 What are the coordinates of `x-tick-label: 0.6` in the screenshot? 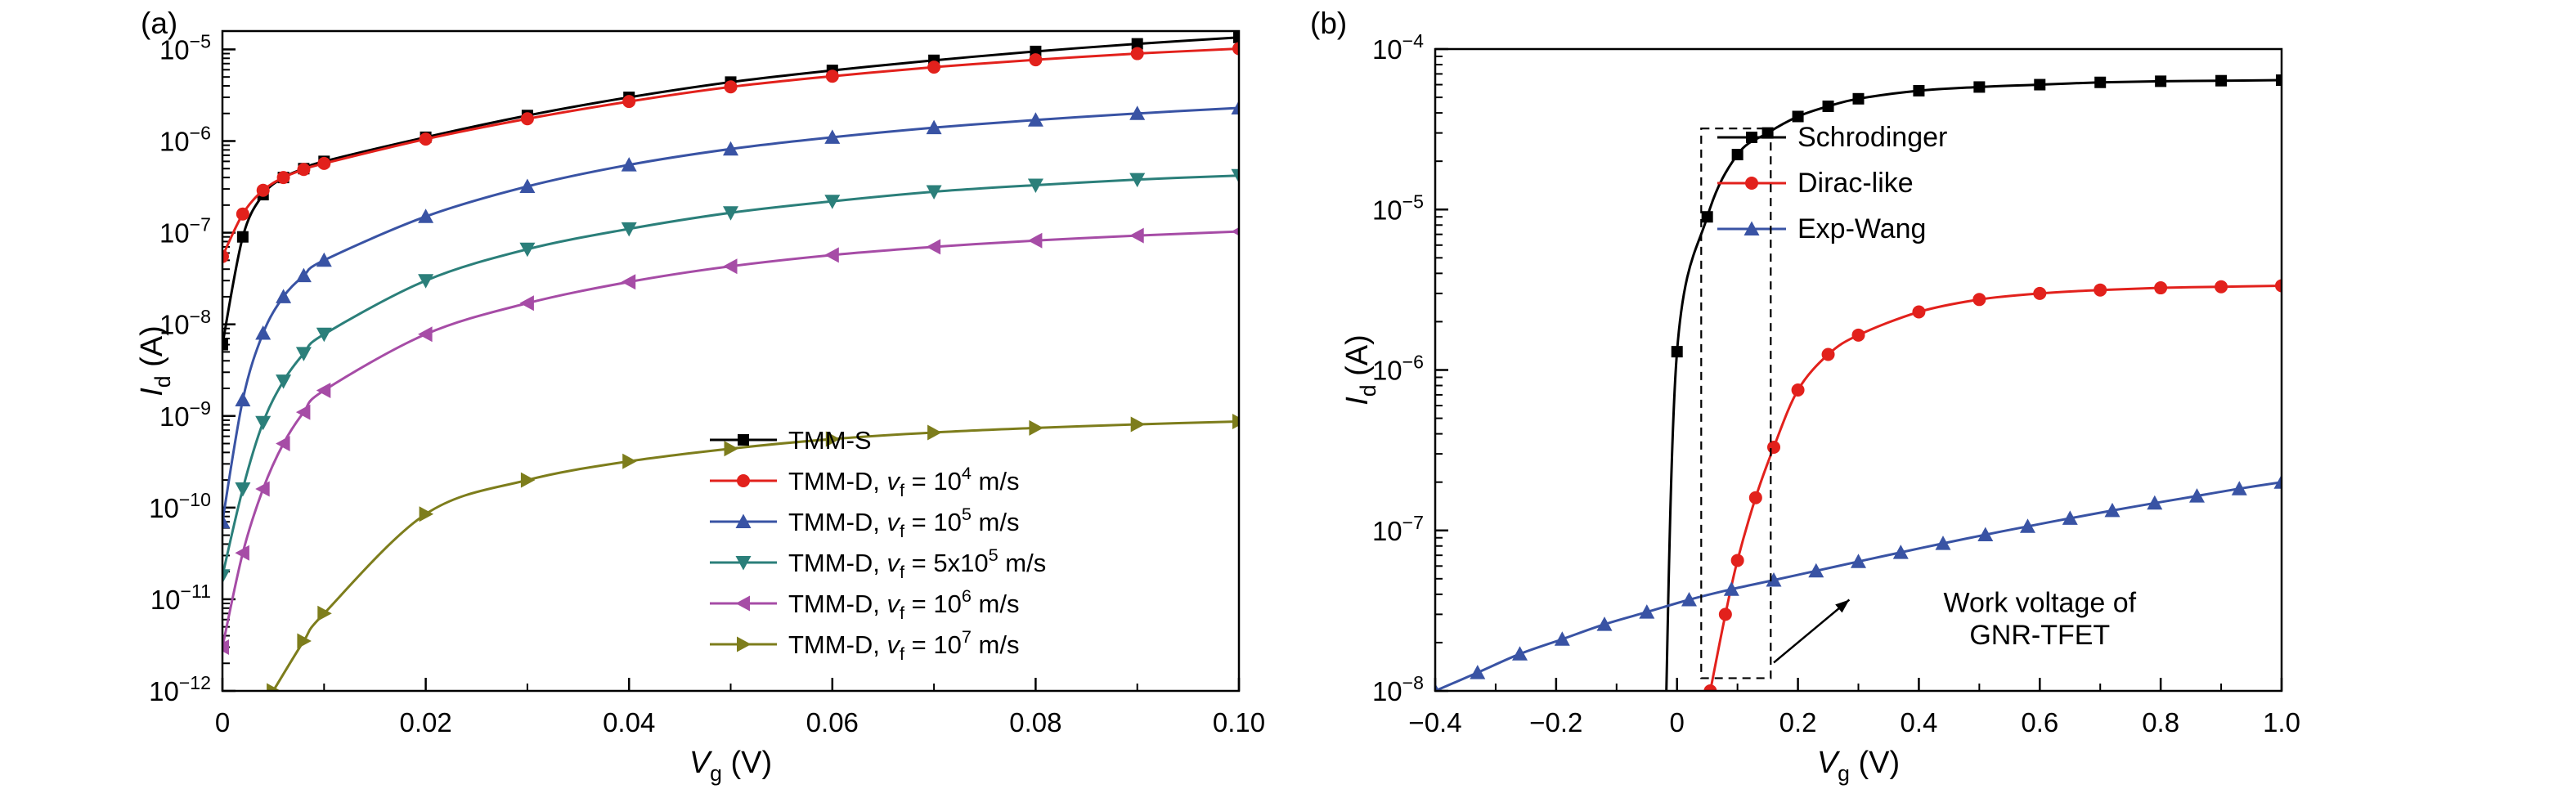 It's located at (2039, 722).